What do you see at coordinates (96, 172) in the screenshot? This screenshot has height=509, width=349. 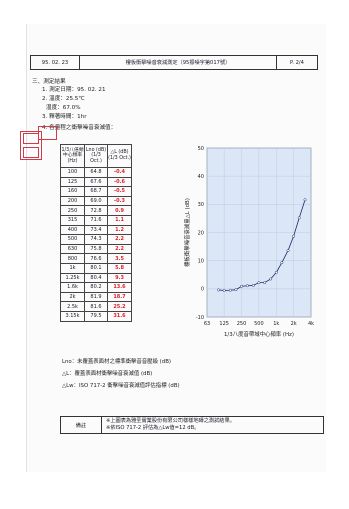 I see `table-row: 100 64.8 -0.4` at bounding box center [96, 172].